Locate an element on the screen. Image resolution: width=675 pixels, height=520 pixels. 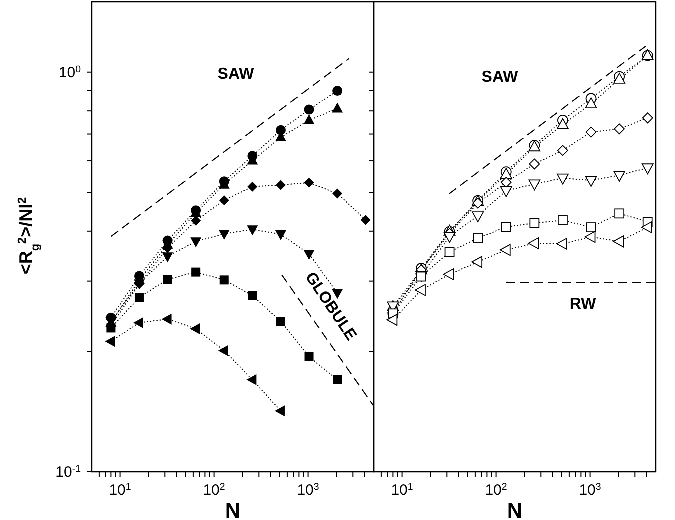
y-tick-label: 10$^{-1}$ is located at coordinates (68, 472).